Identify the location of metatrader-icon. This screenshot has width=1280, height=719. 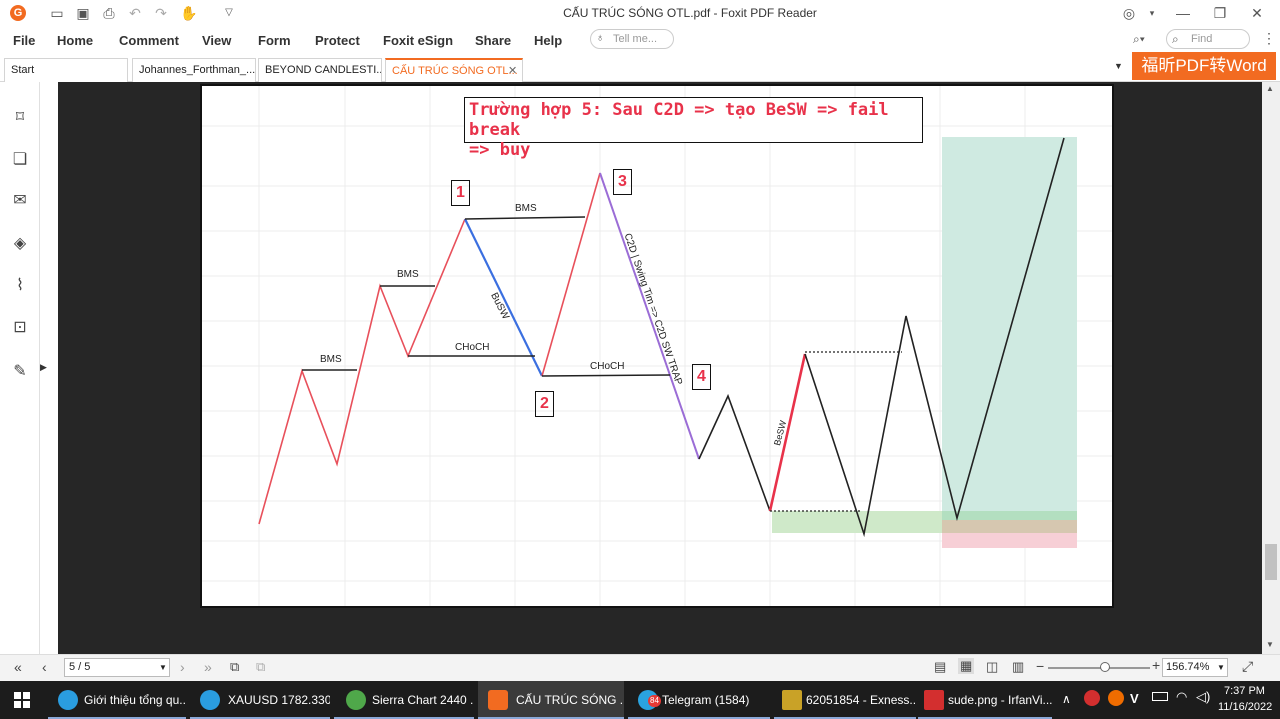
(792, 700).